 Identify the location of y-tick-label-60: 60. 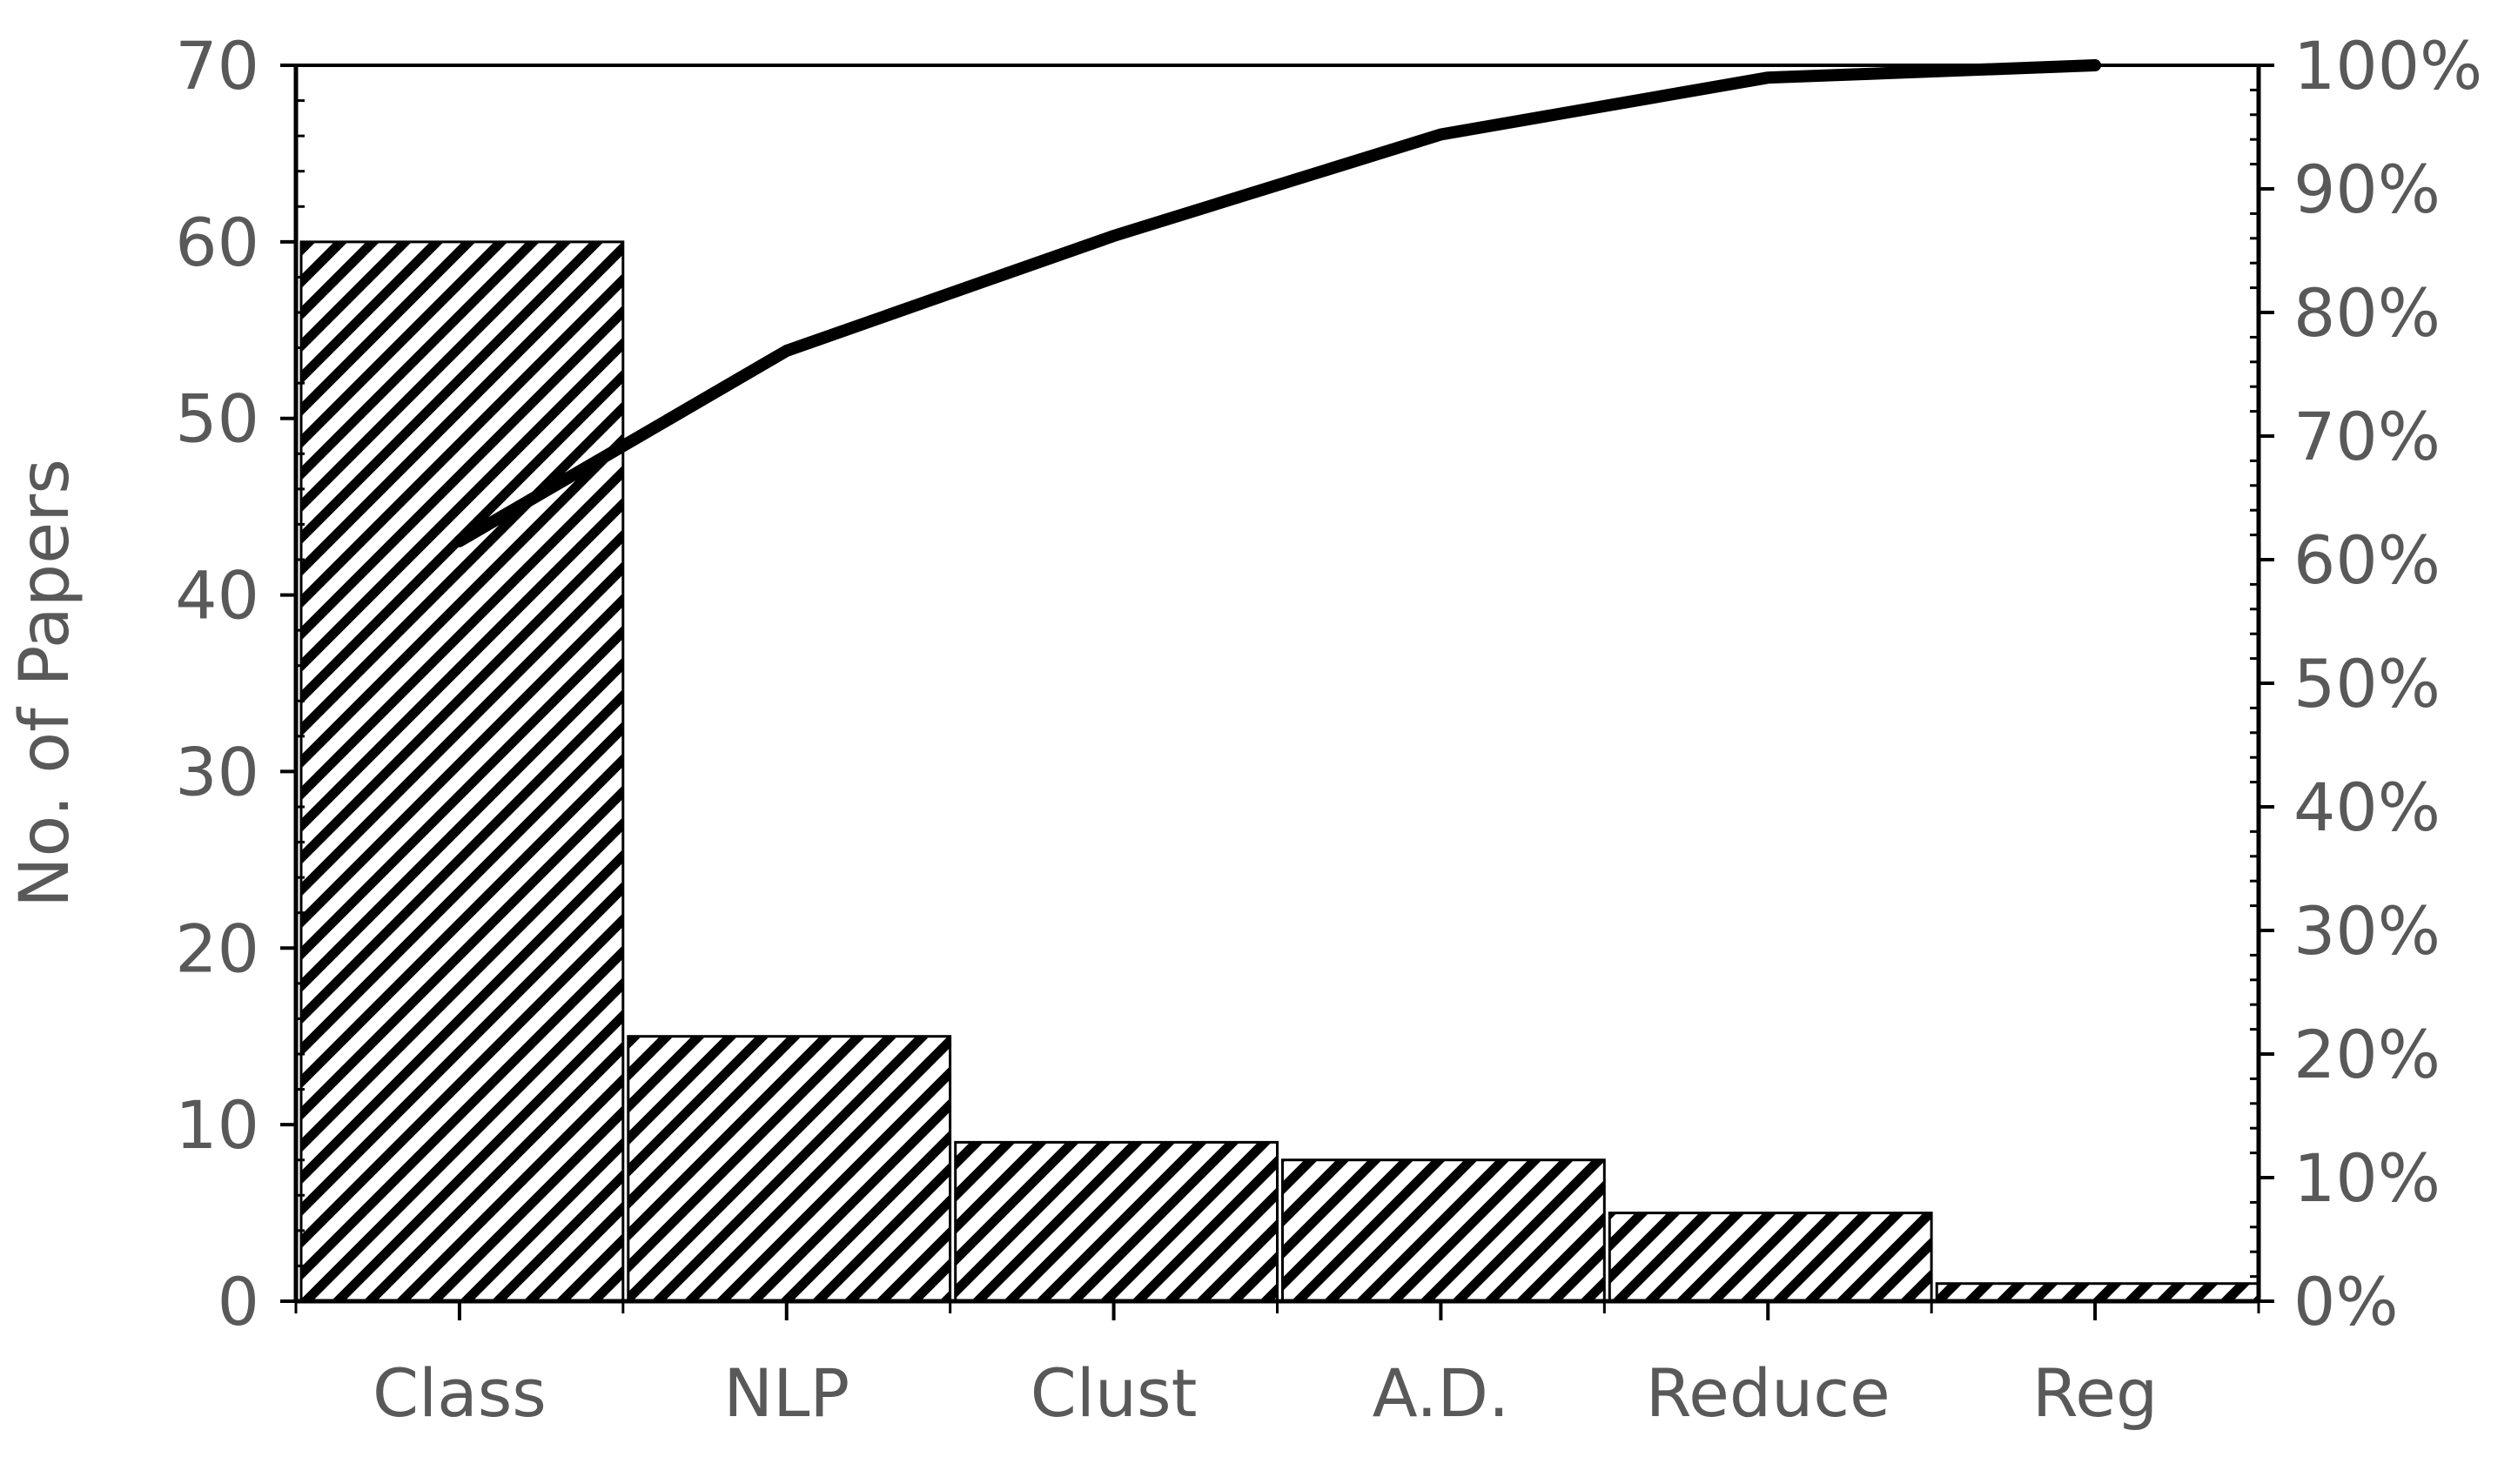
(217, 243).